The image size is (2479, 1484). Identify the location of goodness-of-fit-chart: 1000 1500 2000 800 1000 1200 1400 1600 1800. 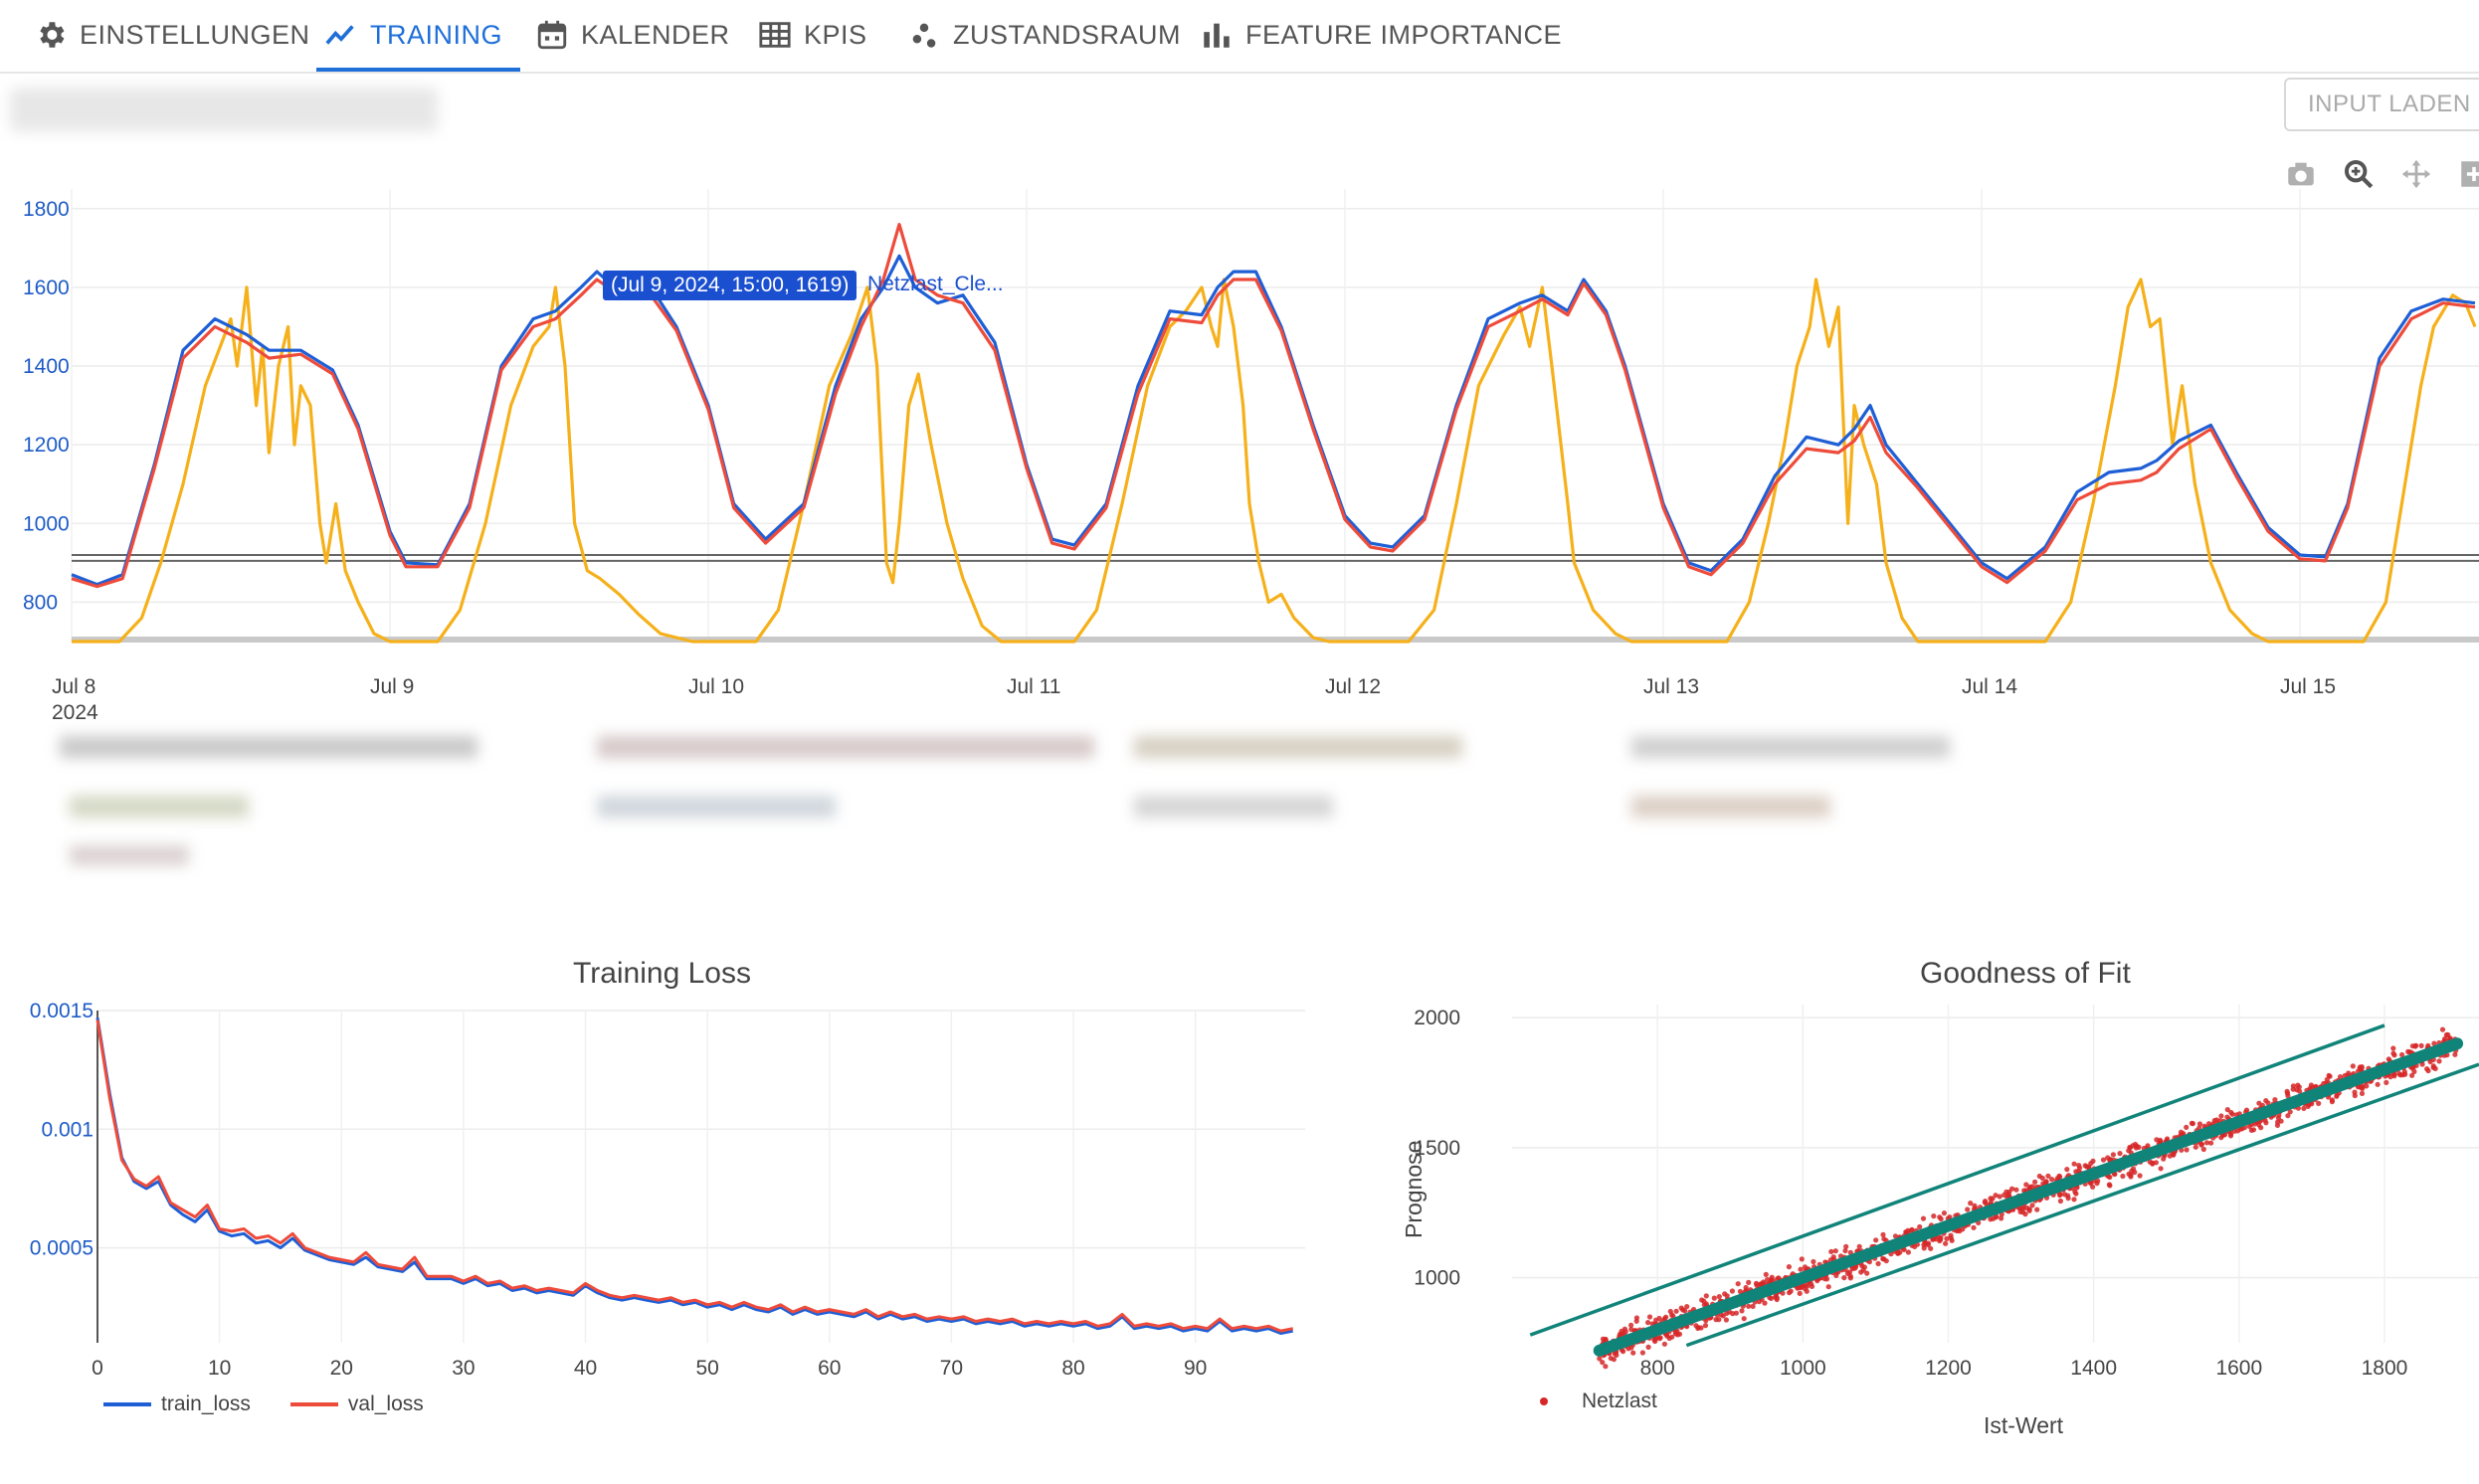
(1936, 1214).